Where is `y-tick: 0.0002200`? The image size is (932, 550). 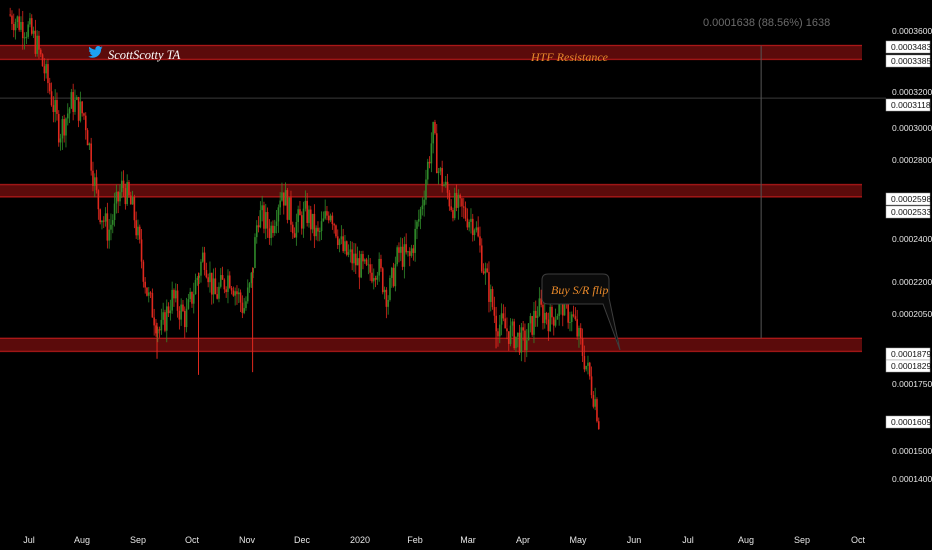 y-tick: 0.0002200 is located at coordinates (912, 282).